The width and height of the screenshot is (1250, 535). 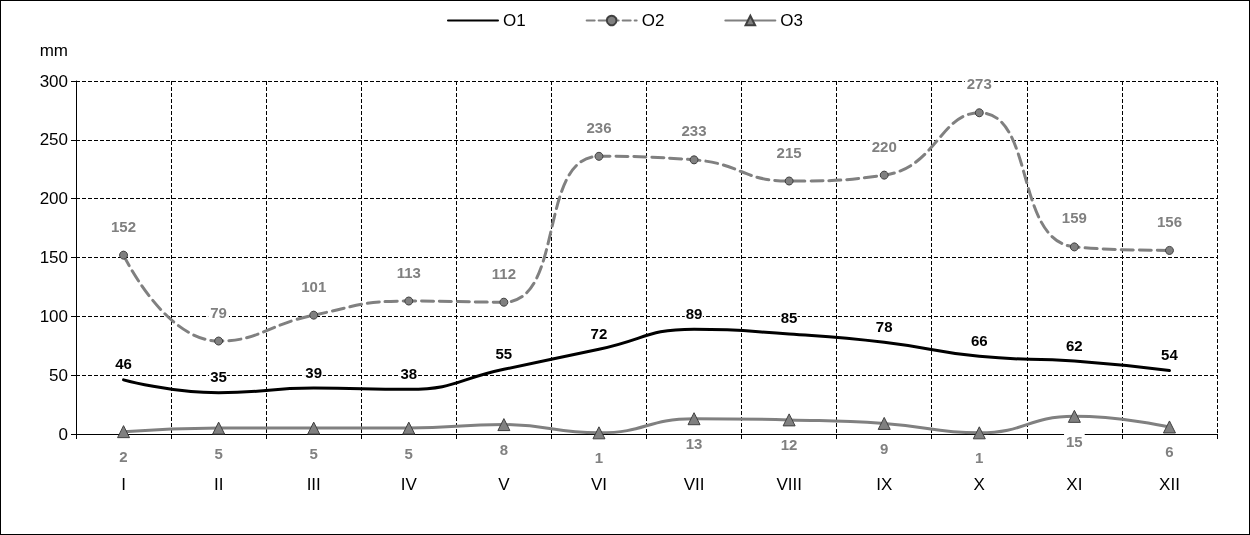 I want to click on data-label: 62, so click(x=1074, y=345).